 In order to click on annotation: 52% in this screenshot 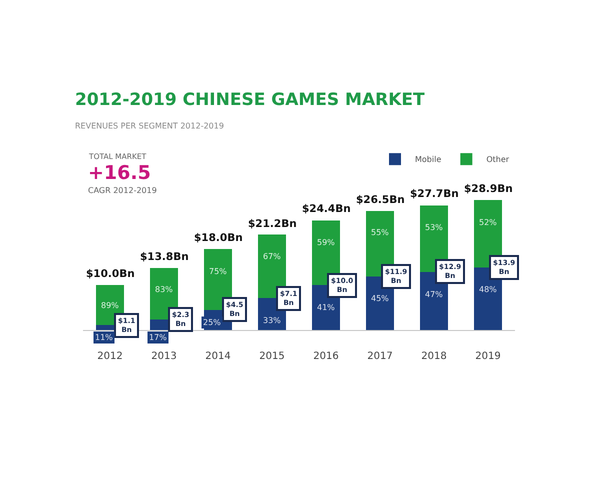, I will do `click(488, 222)`.